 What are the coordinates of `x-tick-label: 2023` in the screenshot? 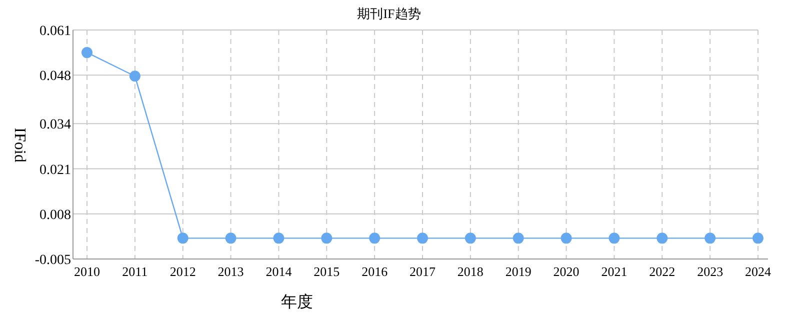 It's located at (710, 271).